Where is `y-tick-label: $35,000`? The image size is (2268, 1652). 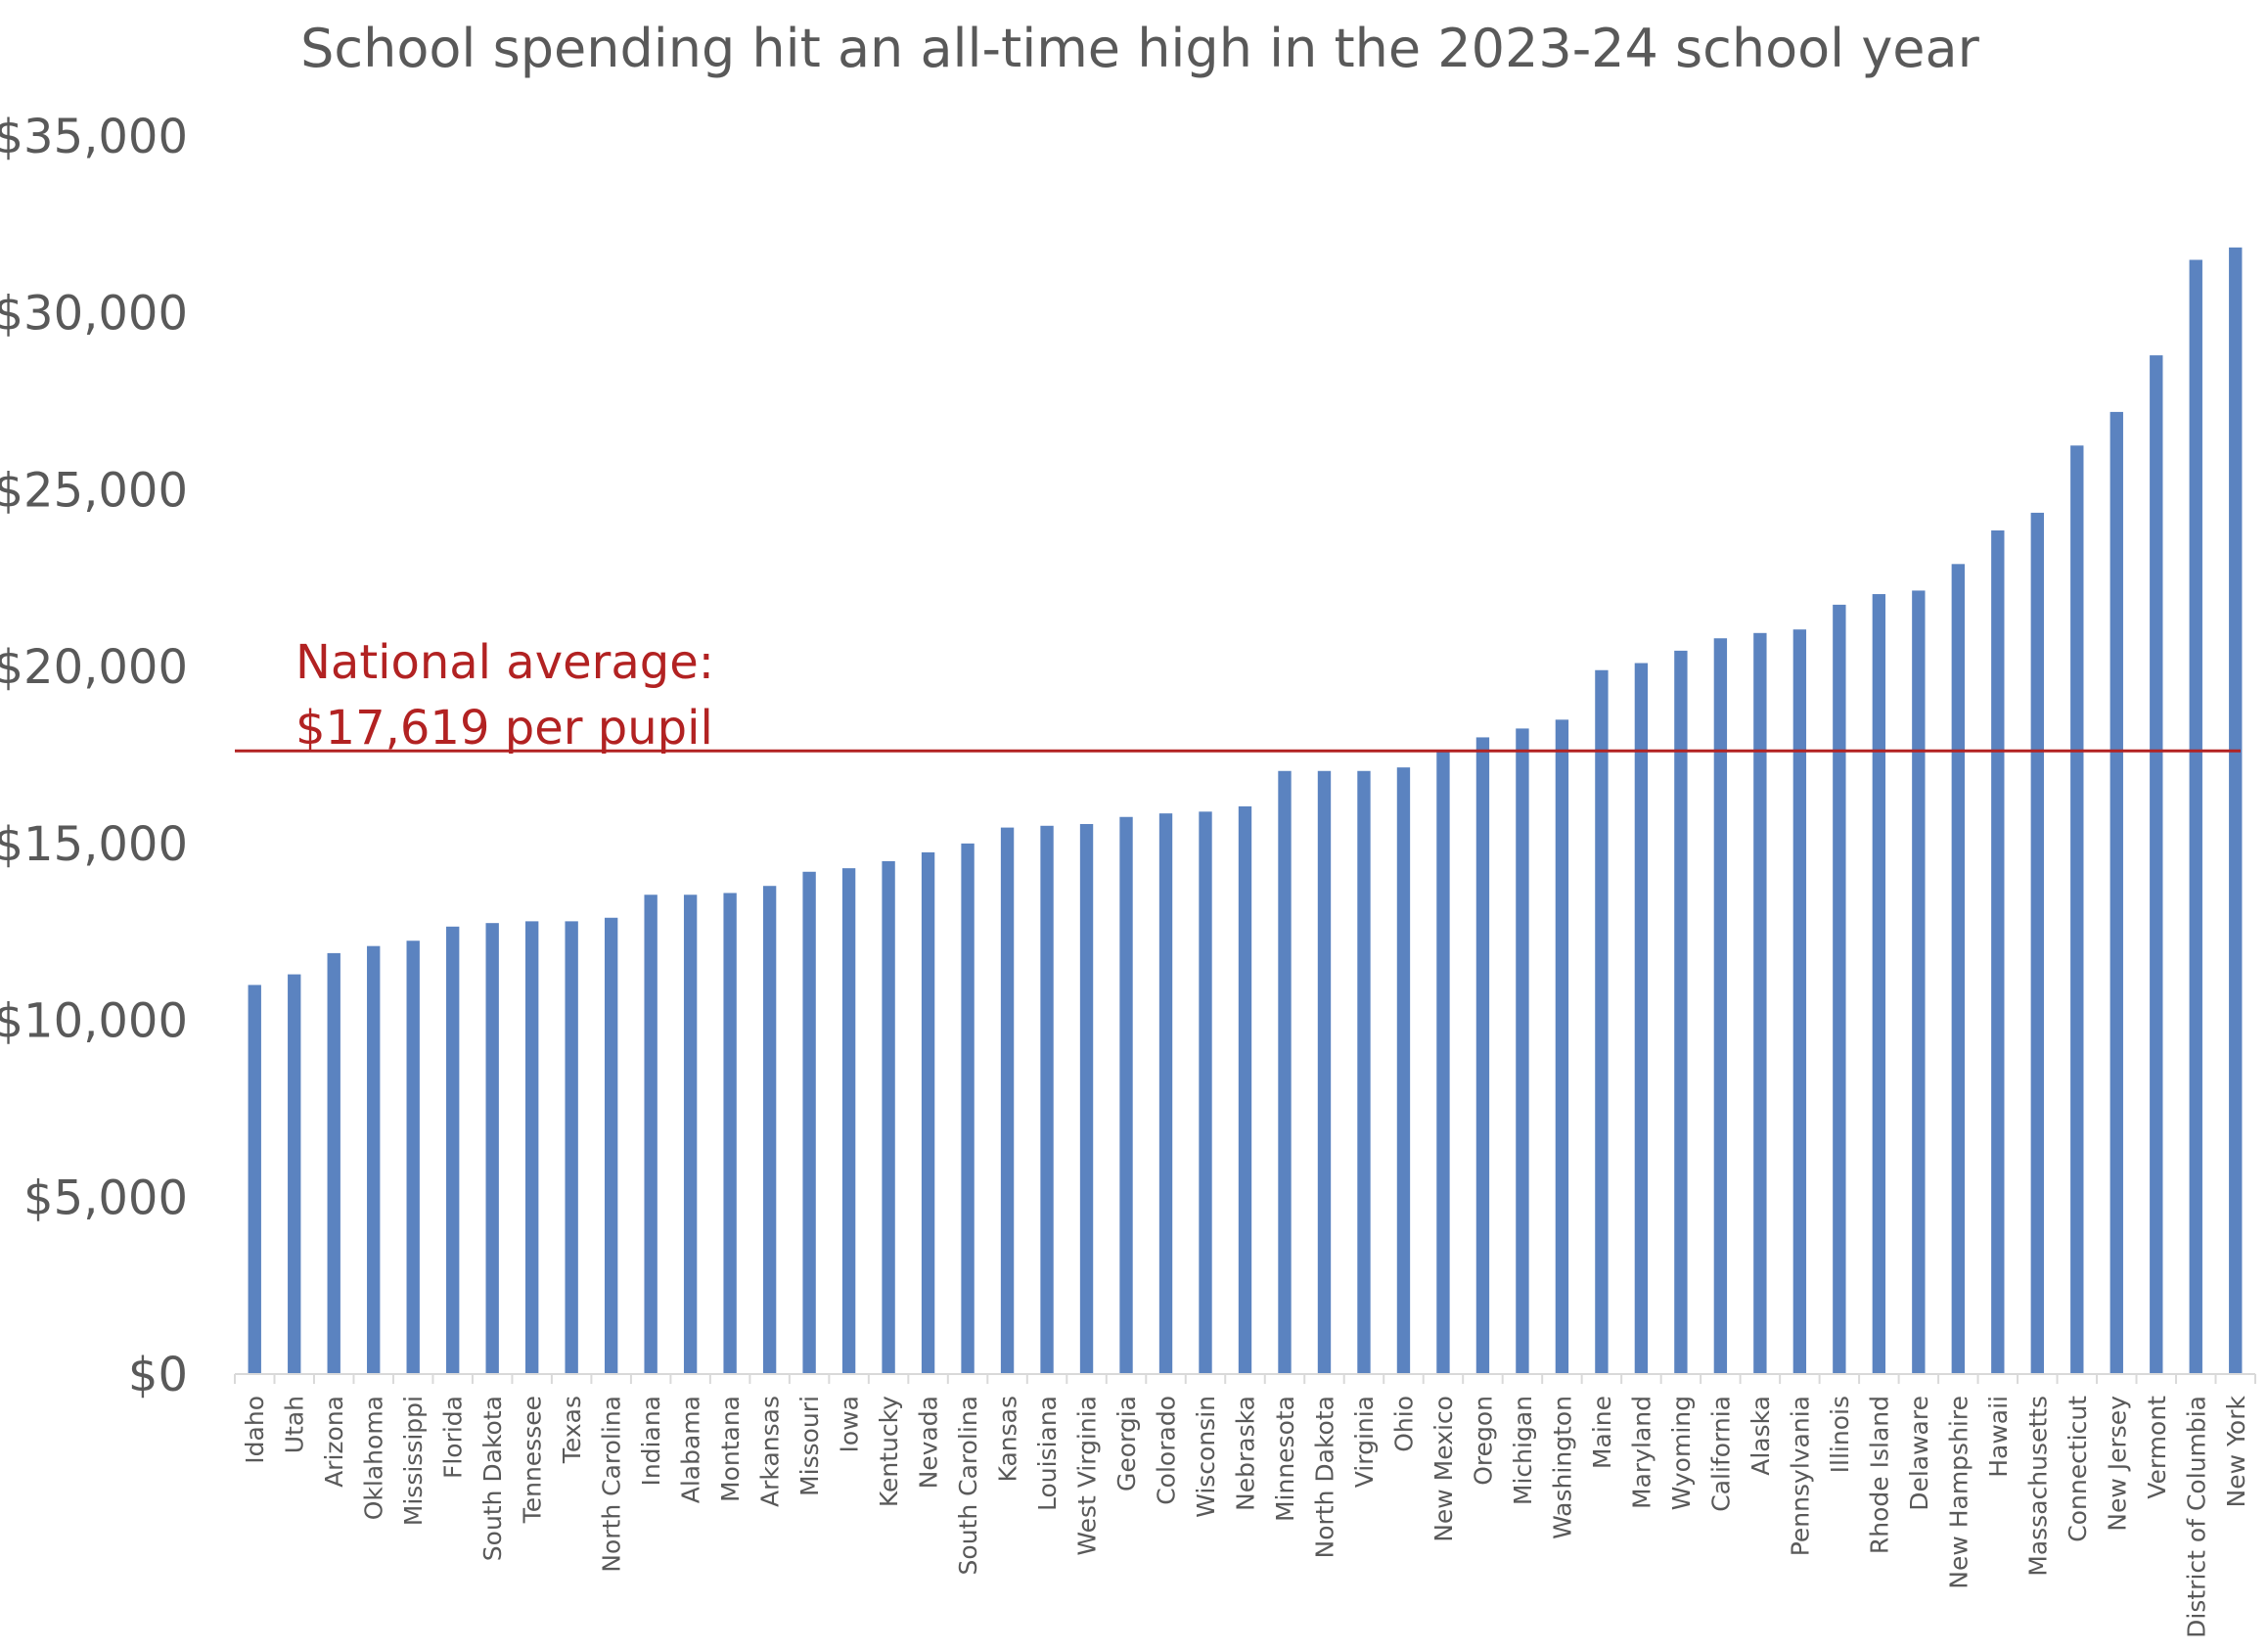 y-tick-label: $35,000 is located at coordinates (94, 137).